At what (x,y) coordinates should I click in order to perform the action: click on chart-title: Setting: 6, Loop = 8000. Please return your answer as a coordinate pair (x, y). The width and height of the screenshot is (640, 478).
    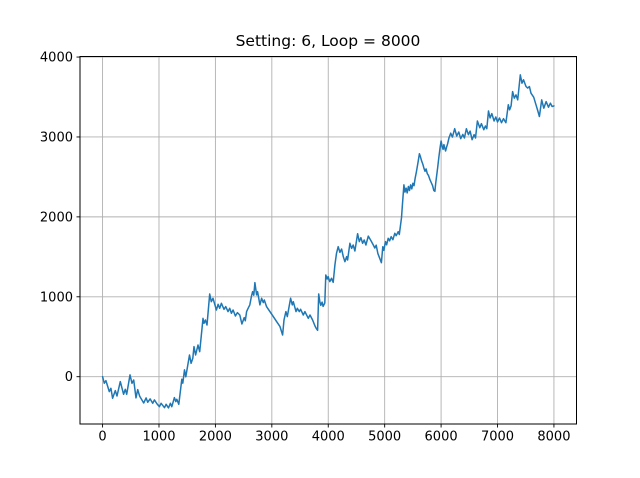
    Looking at the image, I should click on (328, 41).